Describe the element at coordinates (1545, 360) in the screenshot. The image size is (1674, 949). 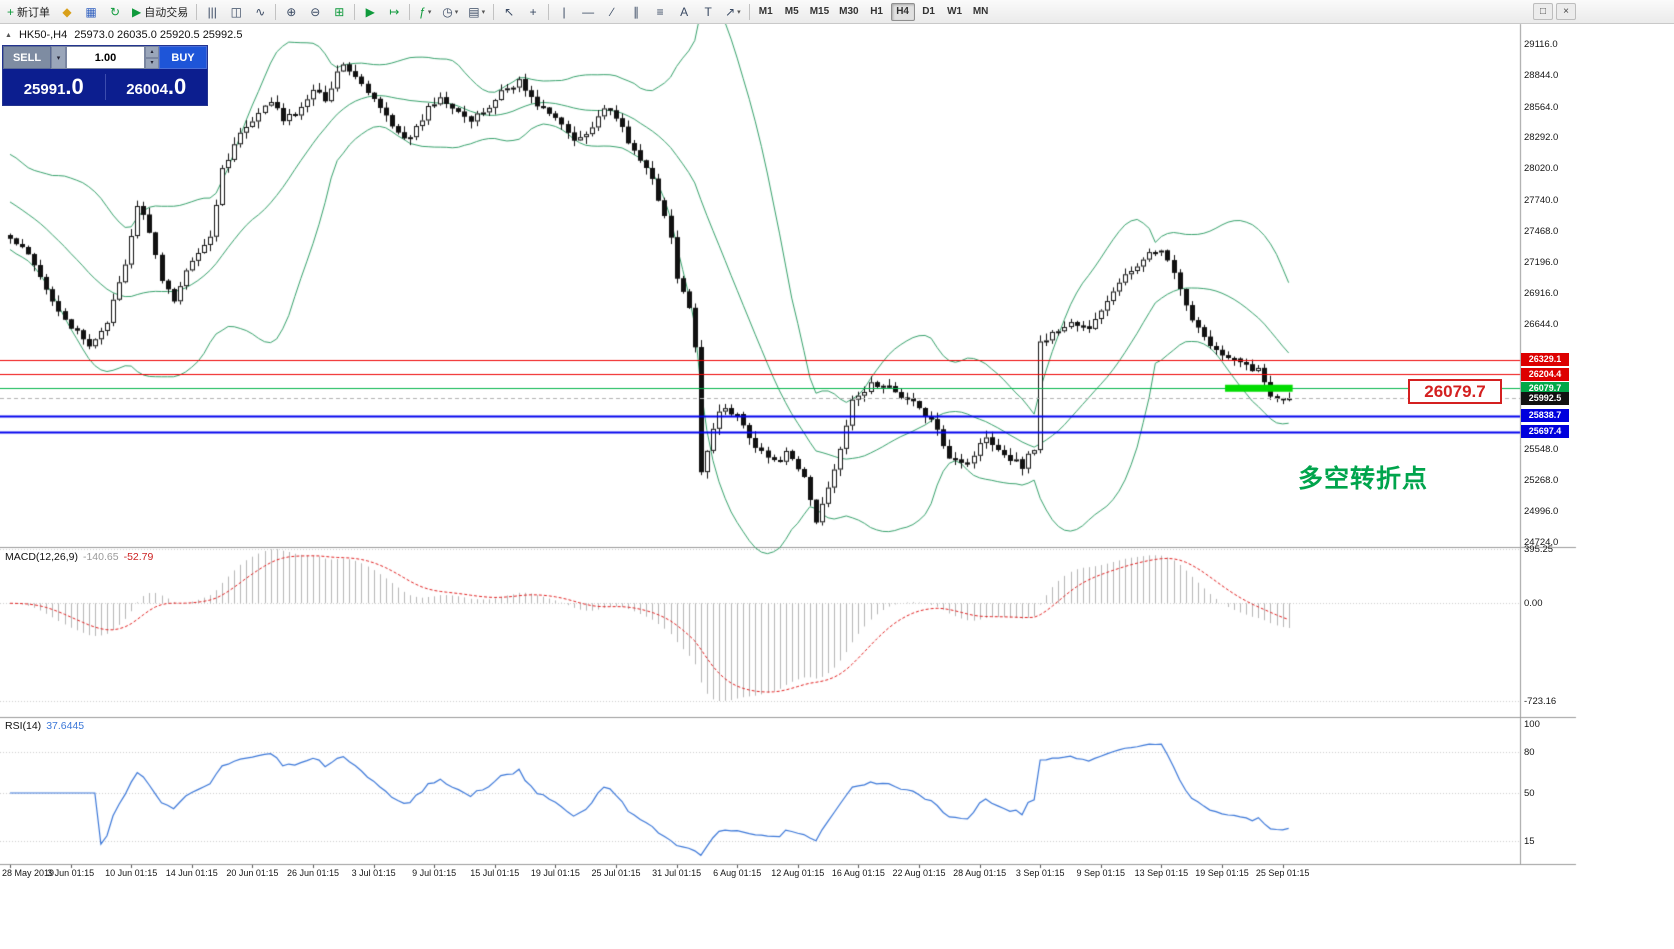
I see `price-level-tag: 26329.1` at that location.